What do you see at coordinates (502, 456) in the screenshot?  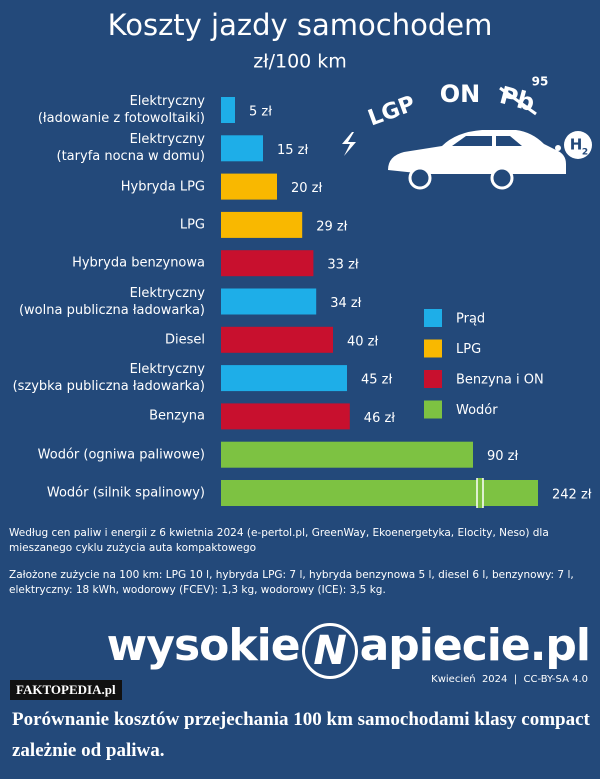 I see `value-label: 90 zł` at bounding box center [502, 456].